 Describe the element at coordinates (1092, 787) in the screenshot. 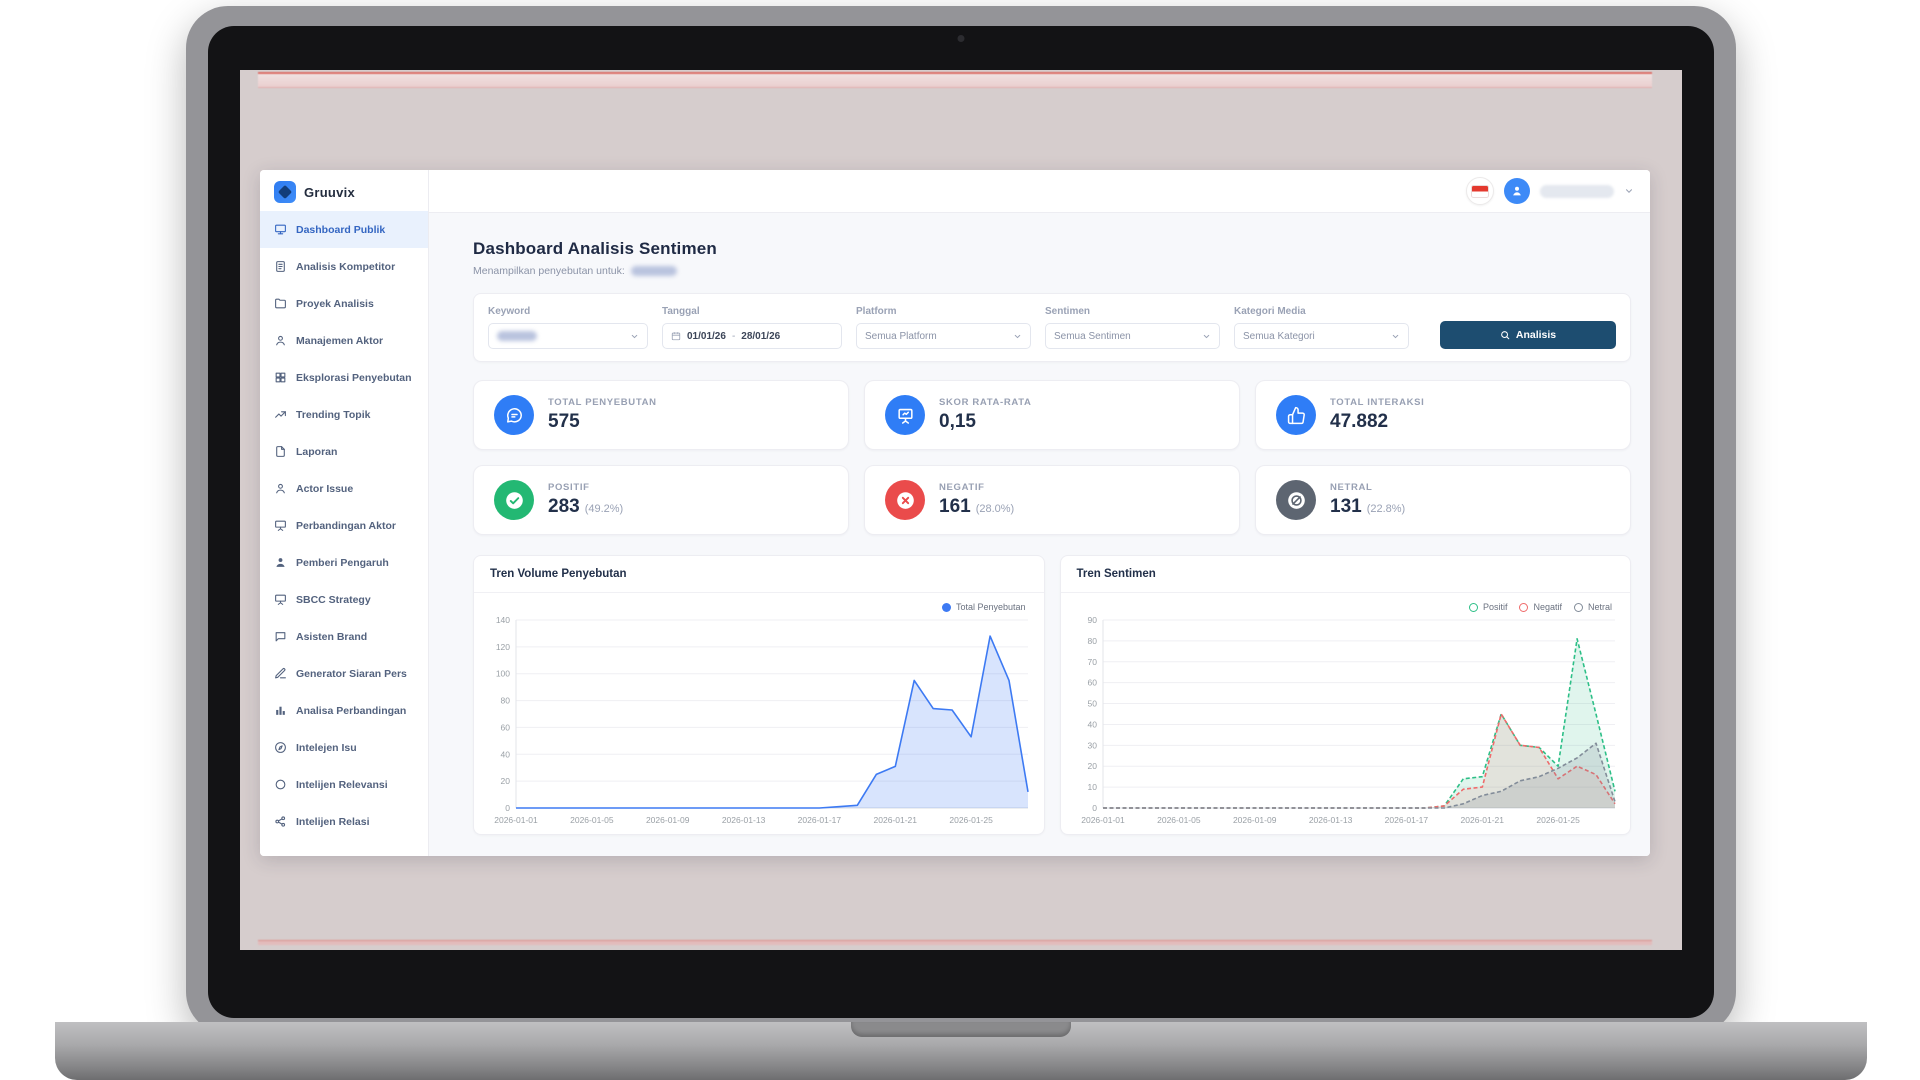

I see `svg-text: 10` at that location.